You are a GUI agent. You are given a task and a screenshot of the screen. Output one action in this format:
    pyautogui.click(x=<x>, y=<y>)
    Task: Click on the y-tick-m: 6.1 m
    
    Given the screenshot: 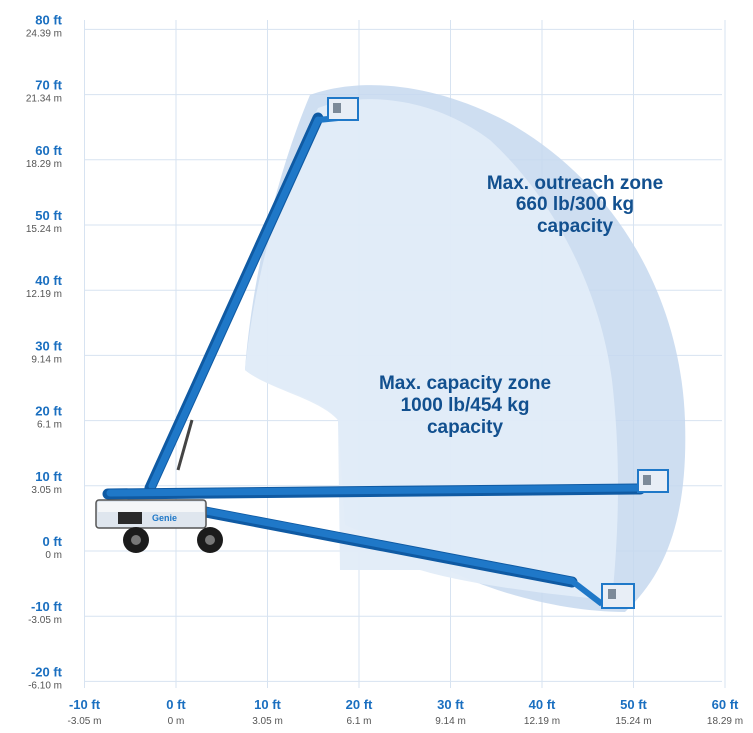 What is the action you would take?
    pyautogui.click(x=49, y=425)
    